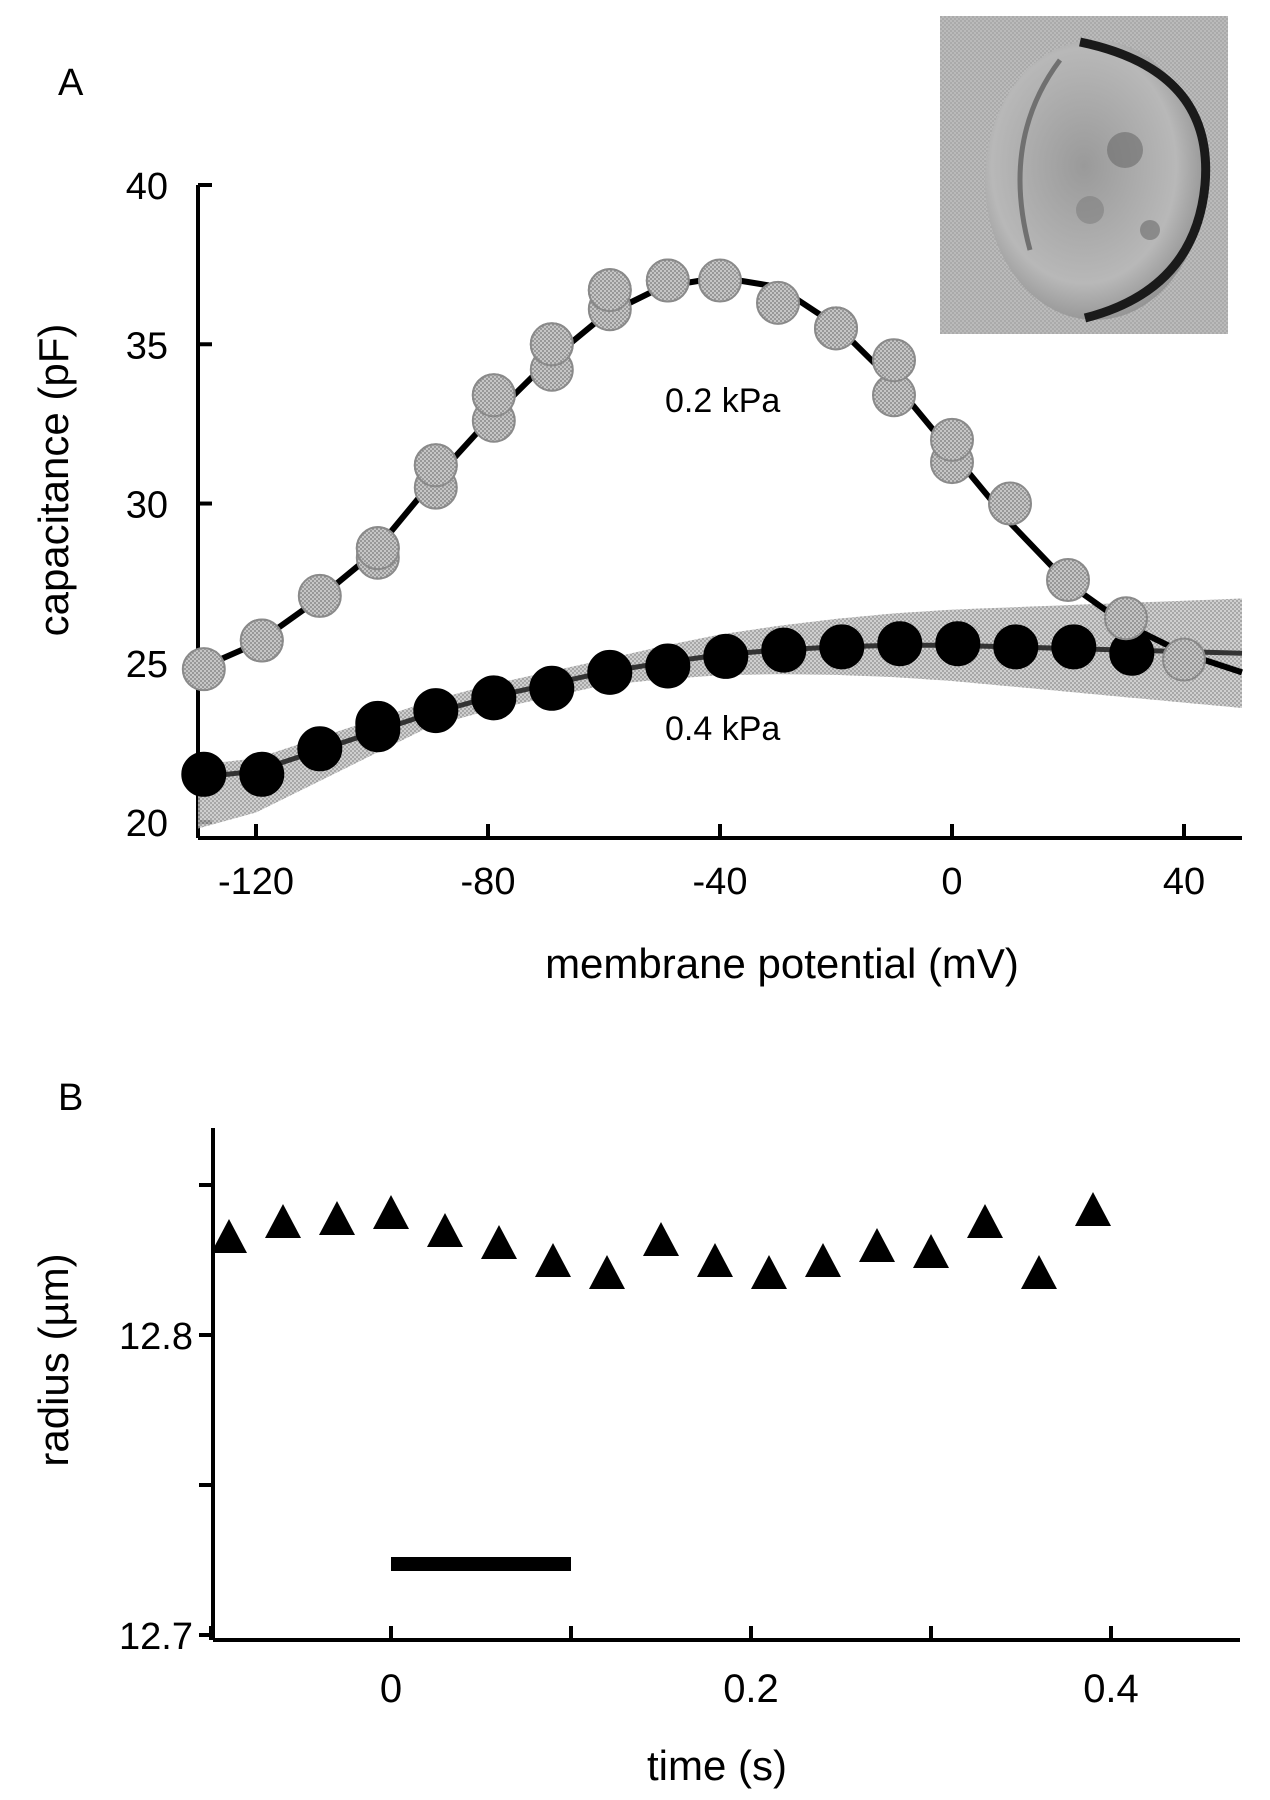  I want to click on series-label-0-2-kpa: 0.2 kPa, so click(722, 401).